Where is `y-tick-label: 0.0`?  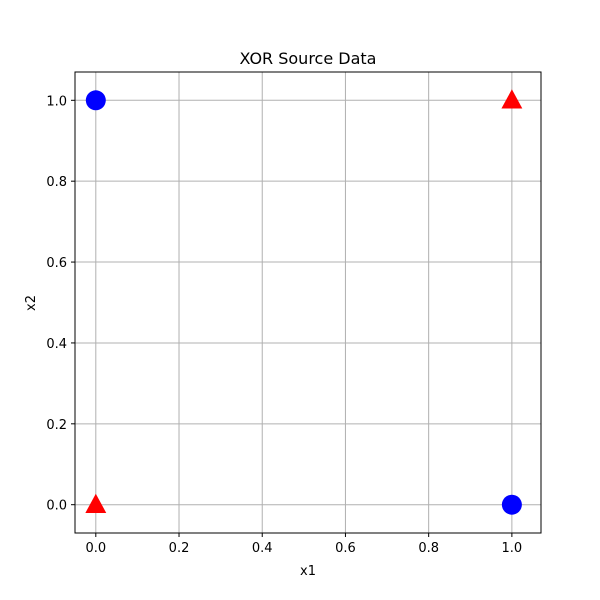
y-tick-label: 0.0 is located at coordinates (56, 506).